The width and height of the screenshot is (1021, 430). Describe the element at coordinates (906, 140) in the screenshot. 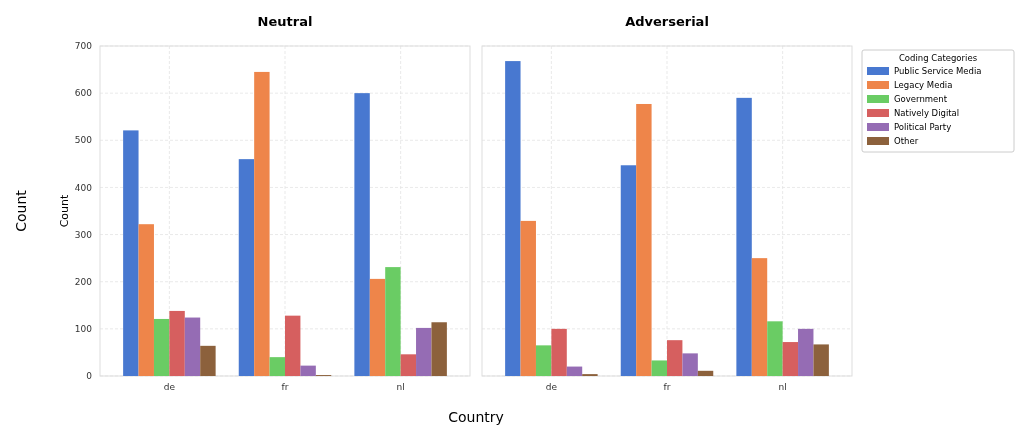

I see `legend-label: Other` at that location.